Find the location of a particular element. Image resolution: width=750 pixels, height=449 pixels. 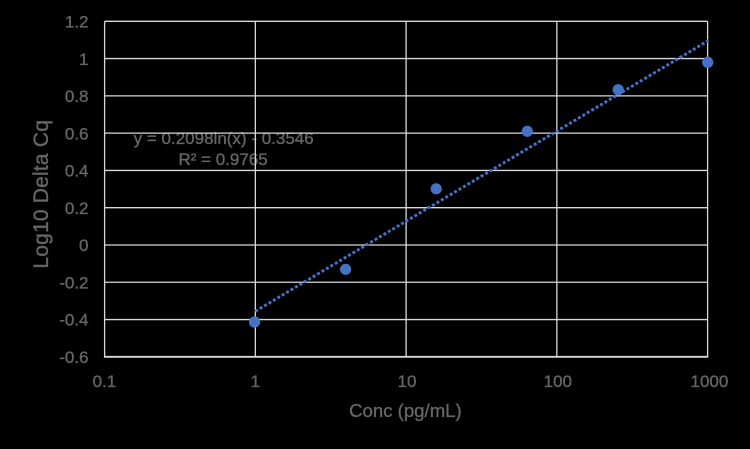

svg-text: 0.6 is located at coordinates (77, 133).